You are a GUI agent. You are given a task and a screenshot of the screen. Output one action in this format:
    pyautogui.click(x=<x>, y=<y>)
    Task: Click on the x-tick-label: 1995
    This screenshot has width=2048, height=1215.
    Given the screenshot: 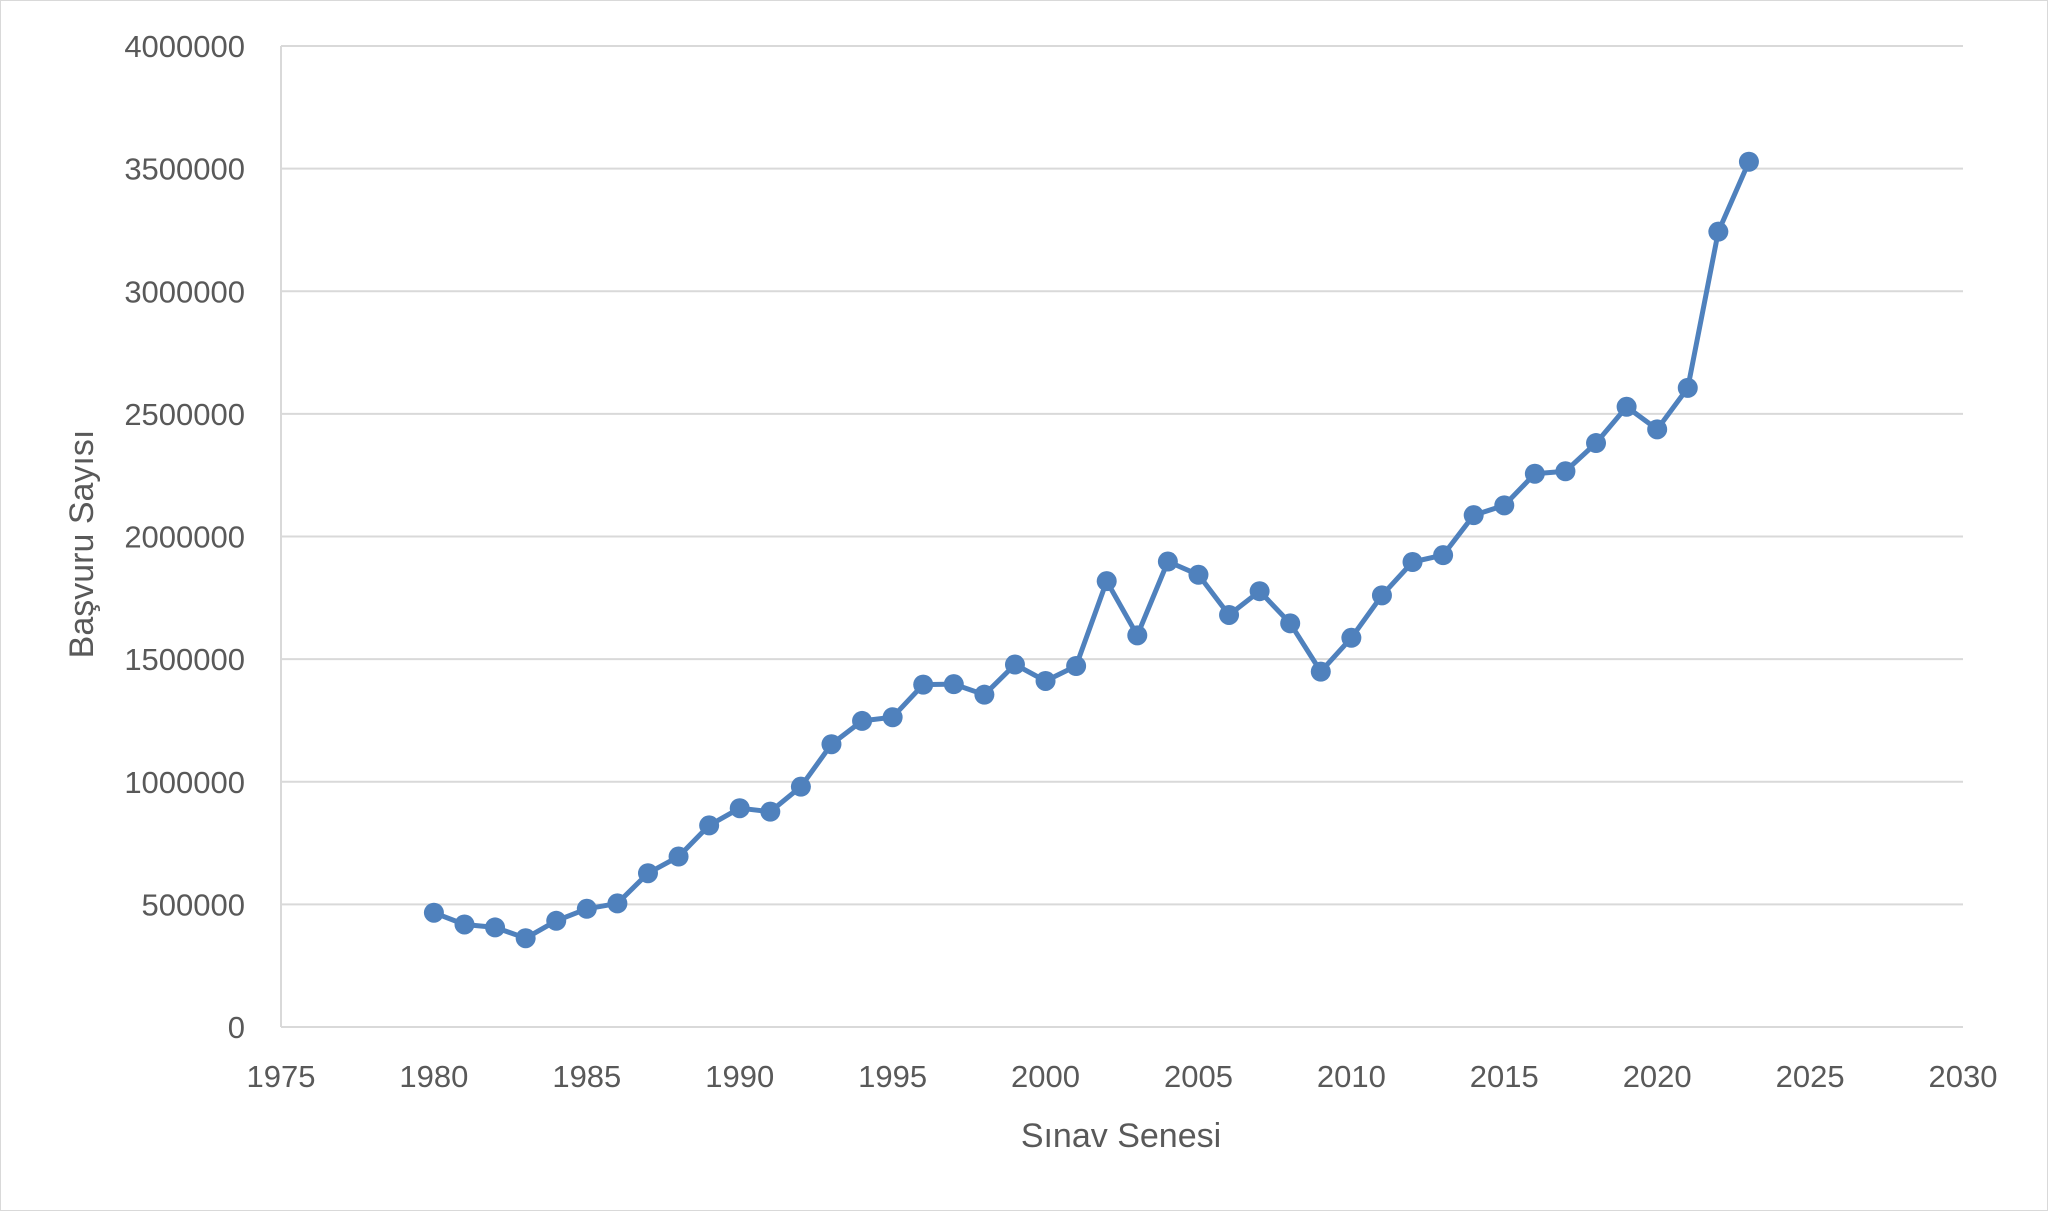 What is the action you would take?
    pyautogui.click(x=892, y=1076)
    